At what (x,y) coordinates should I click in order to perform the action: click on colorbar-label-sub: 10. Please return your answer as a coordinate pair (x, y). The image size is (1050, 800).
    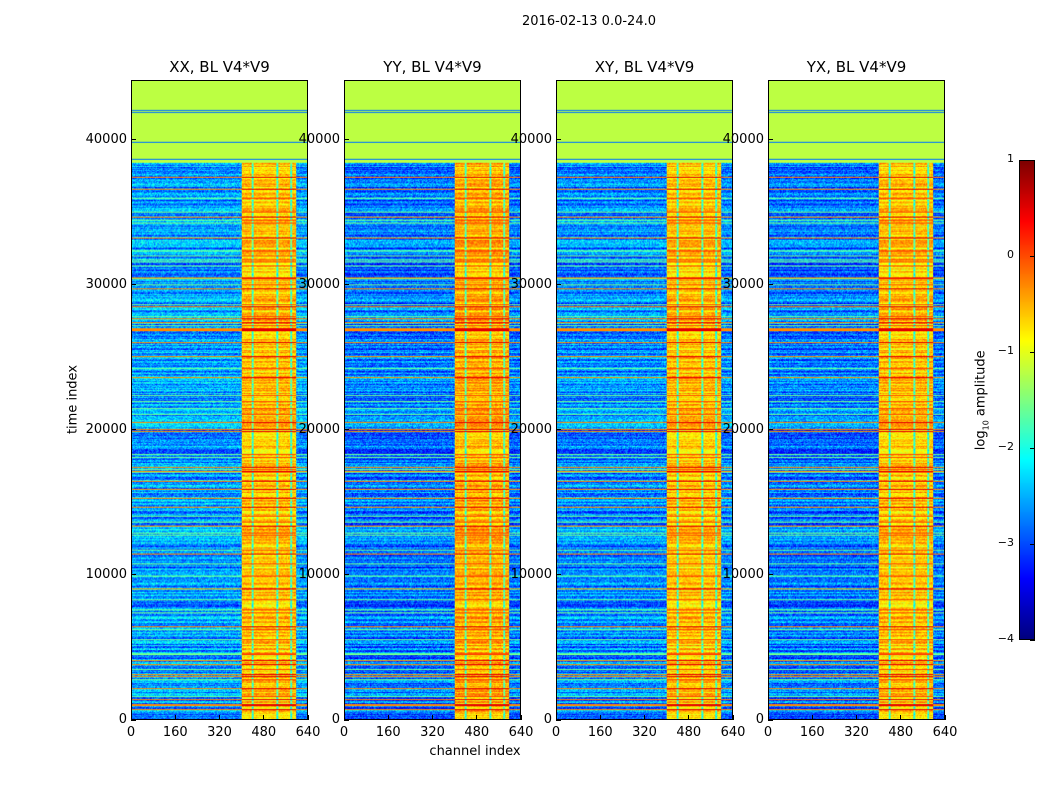
    Looking at the image, I should click on (986, 425).